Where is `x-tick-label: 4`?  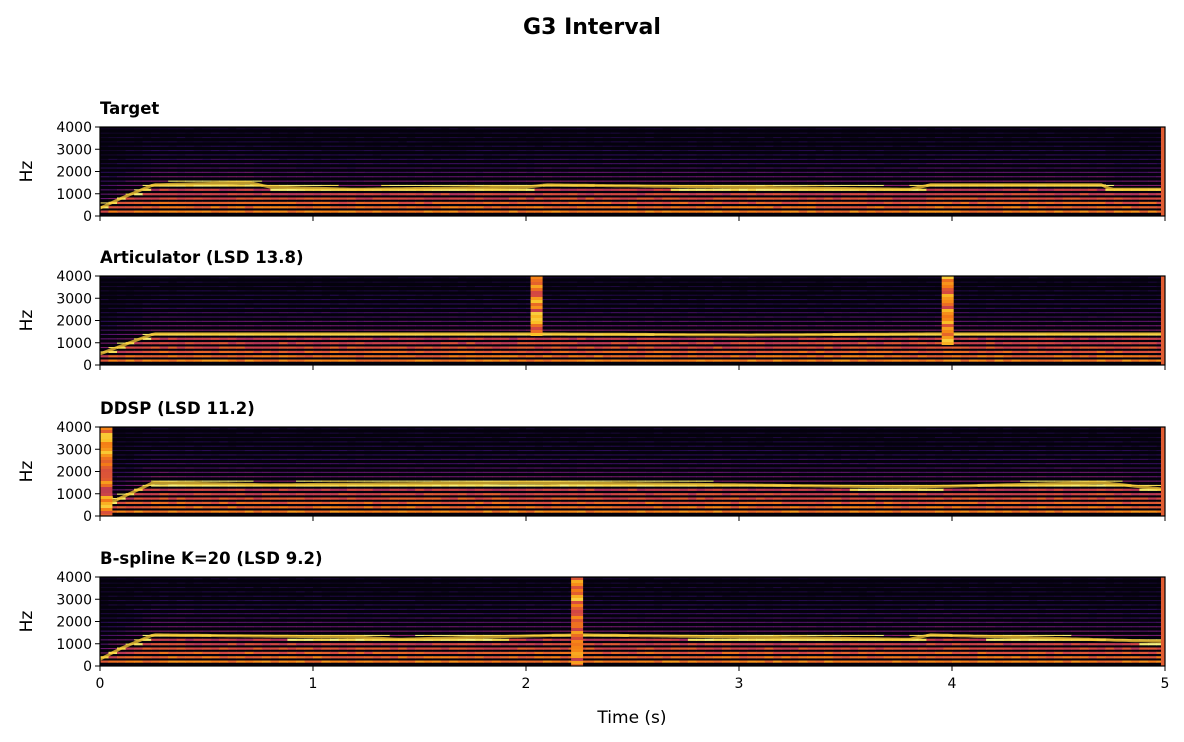
x-tick-label: 4 is located at coordinates (952, 684).